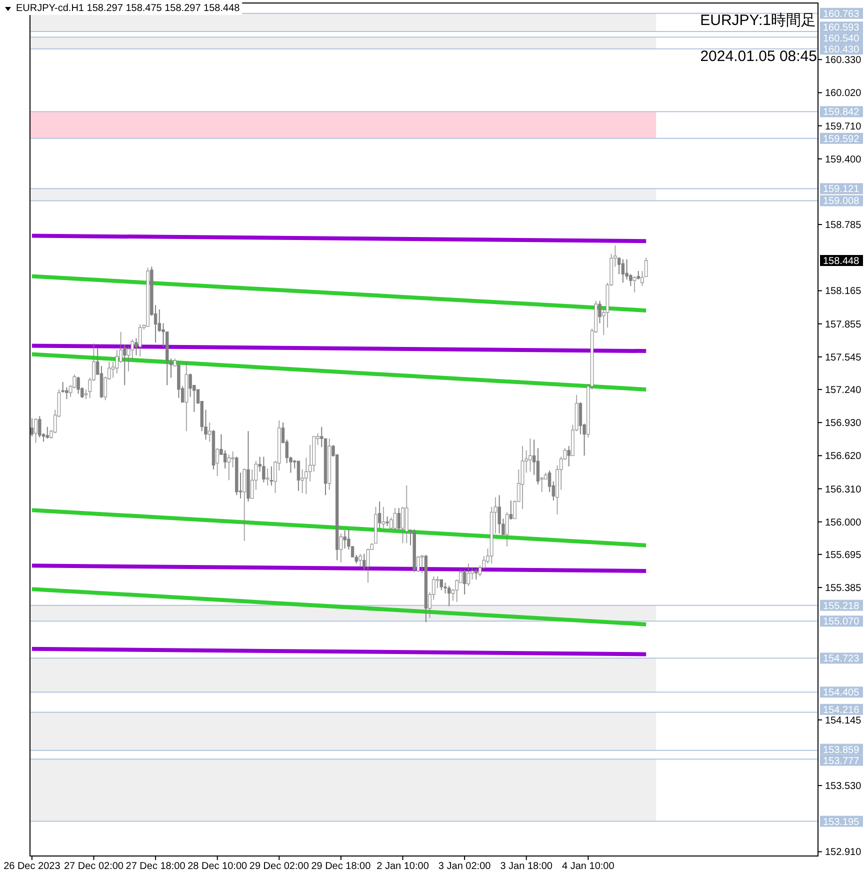  What do you see at coordinates (841, 14) in the screenshot?
I see `ref-line-label: 160.763` at bounding box center [841, 14].